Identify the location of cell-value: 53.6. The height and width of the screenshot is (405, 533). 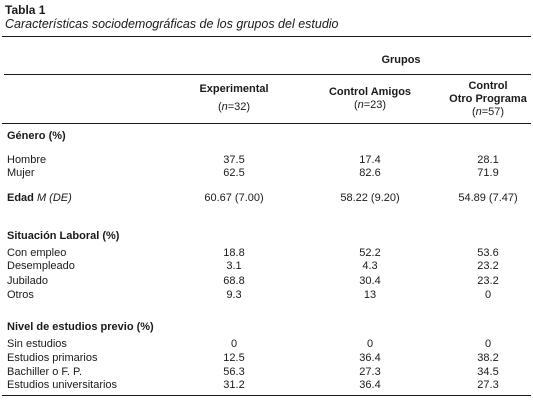
(488, 253).